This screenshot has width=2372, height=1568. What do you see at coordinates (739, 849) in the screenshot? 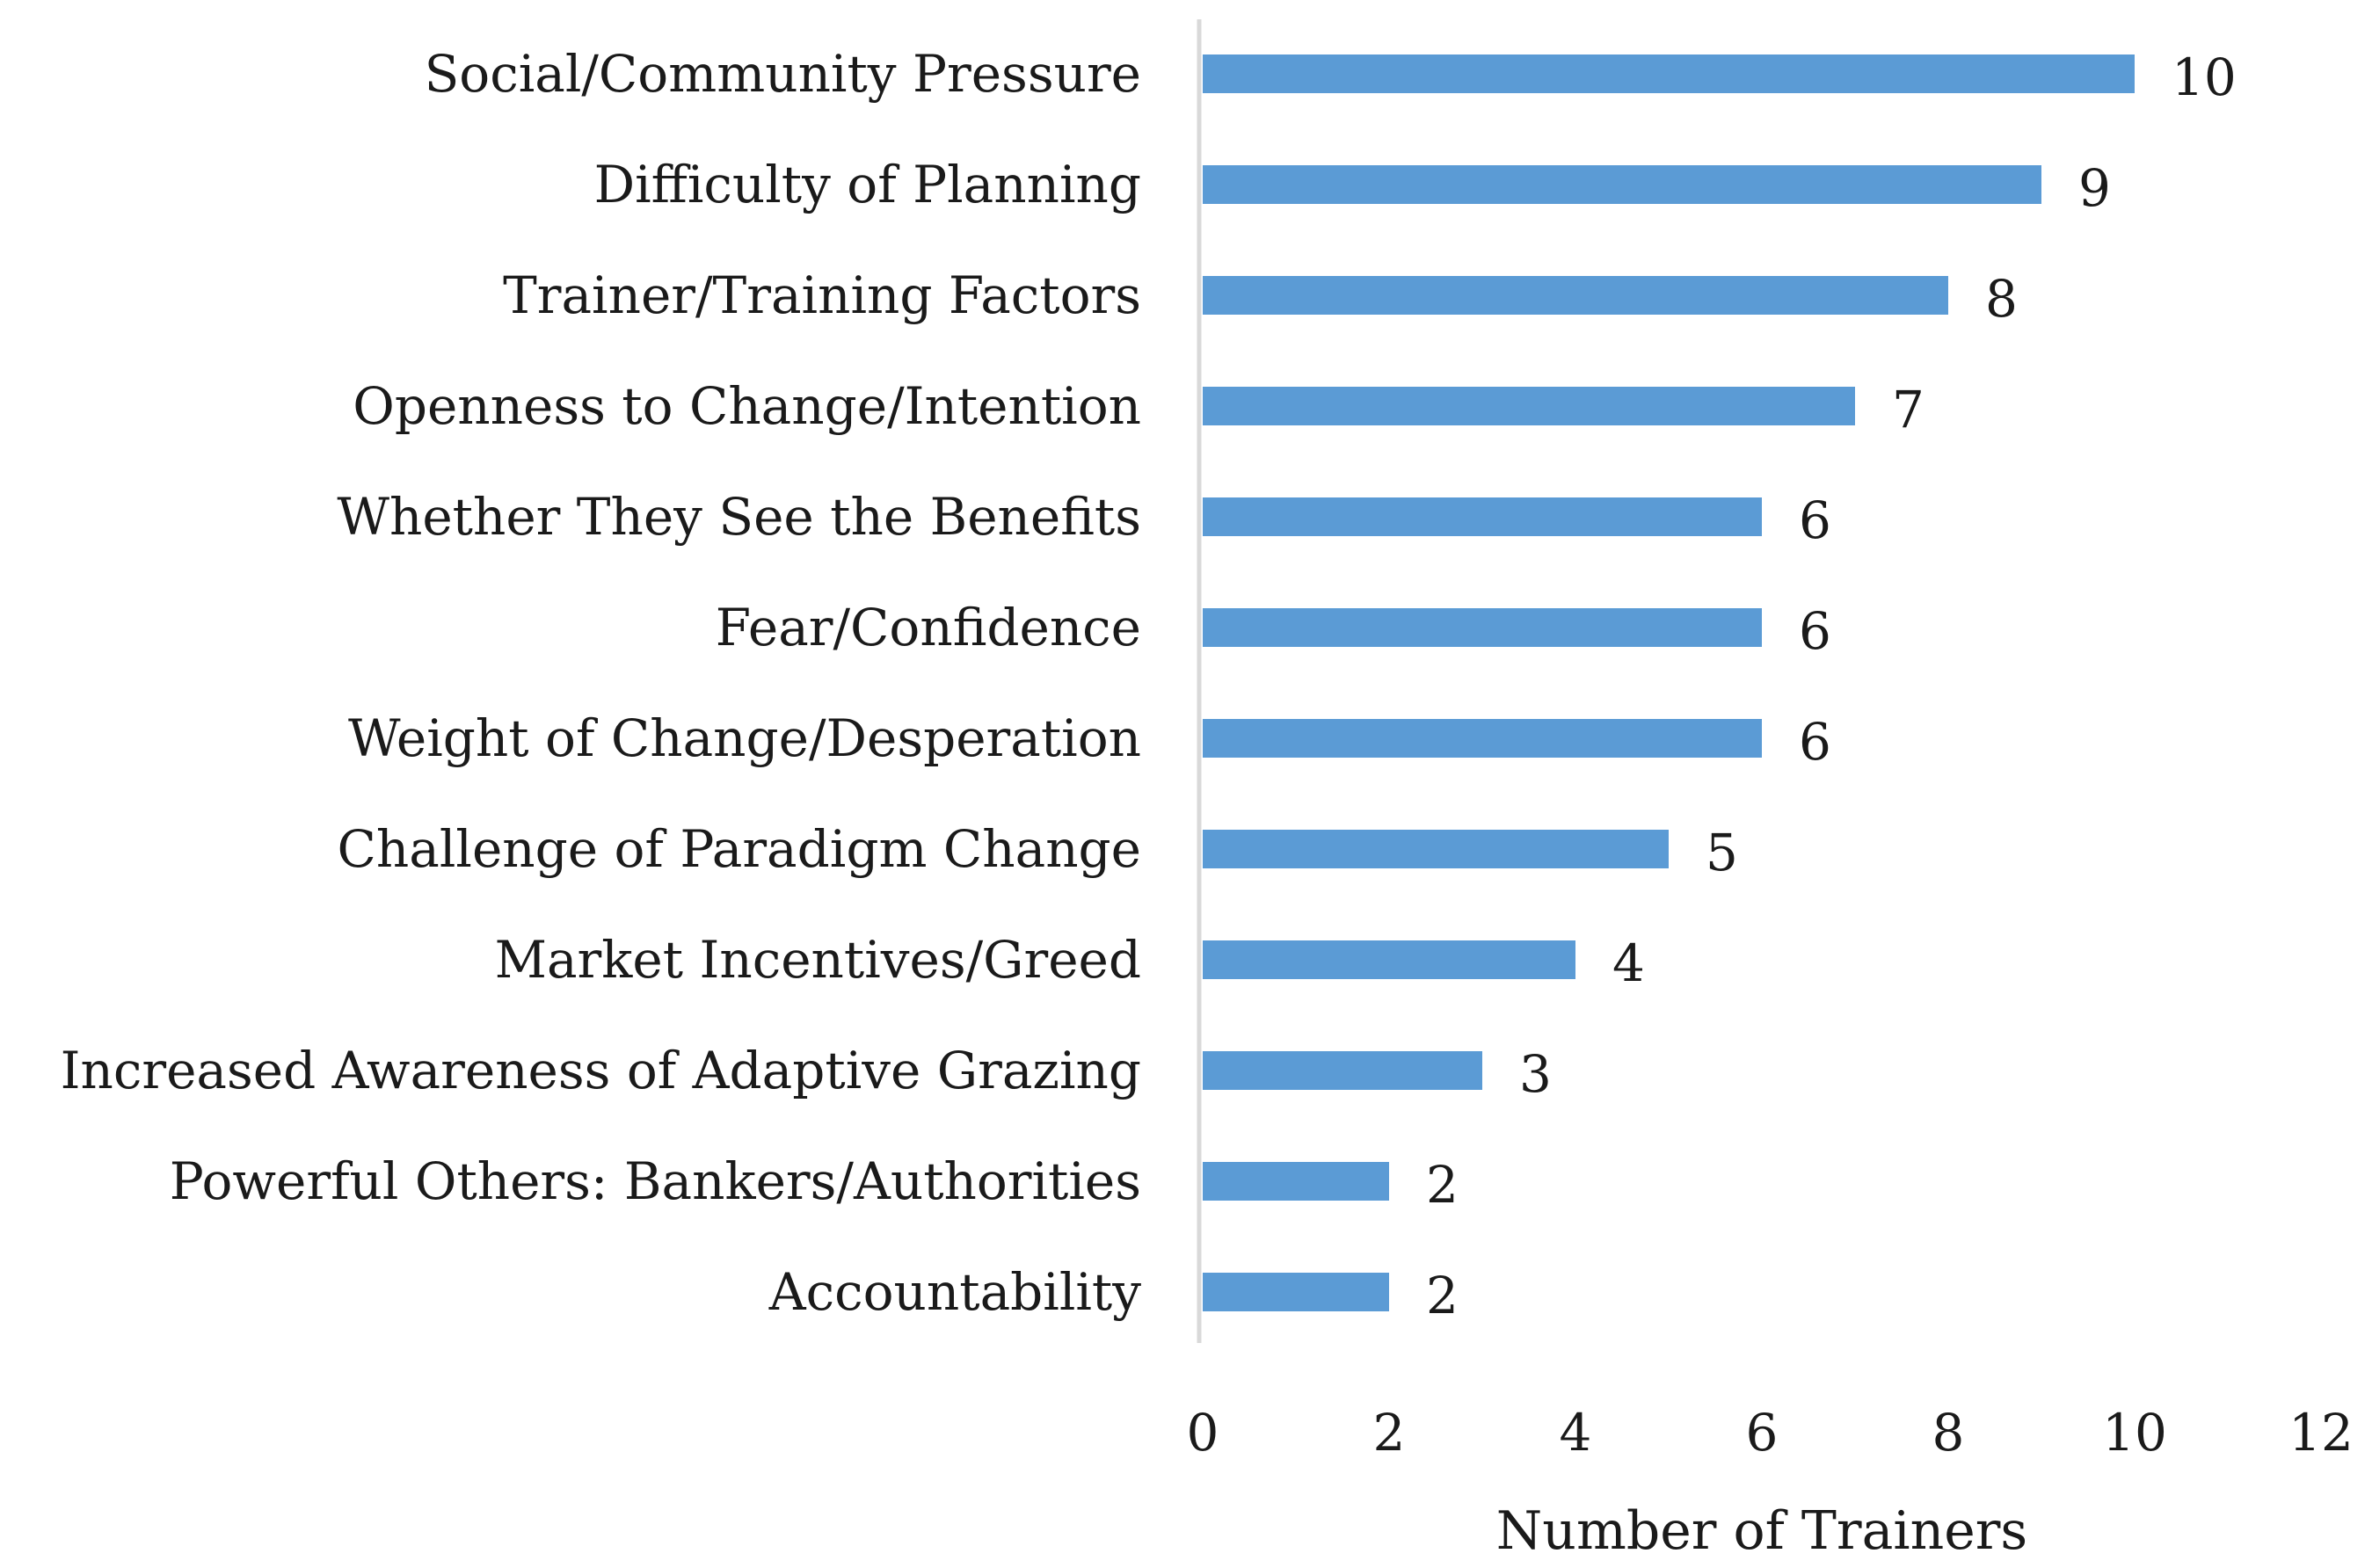
I see `category-label: Challenge of Paradigm Change` at bounding box center [739, 849].